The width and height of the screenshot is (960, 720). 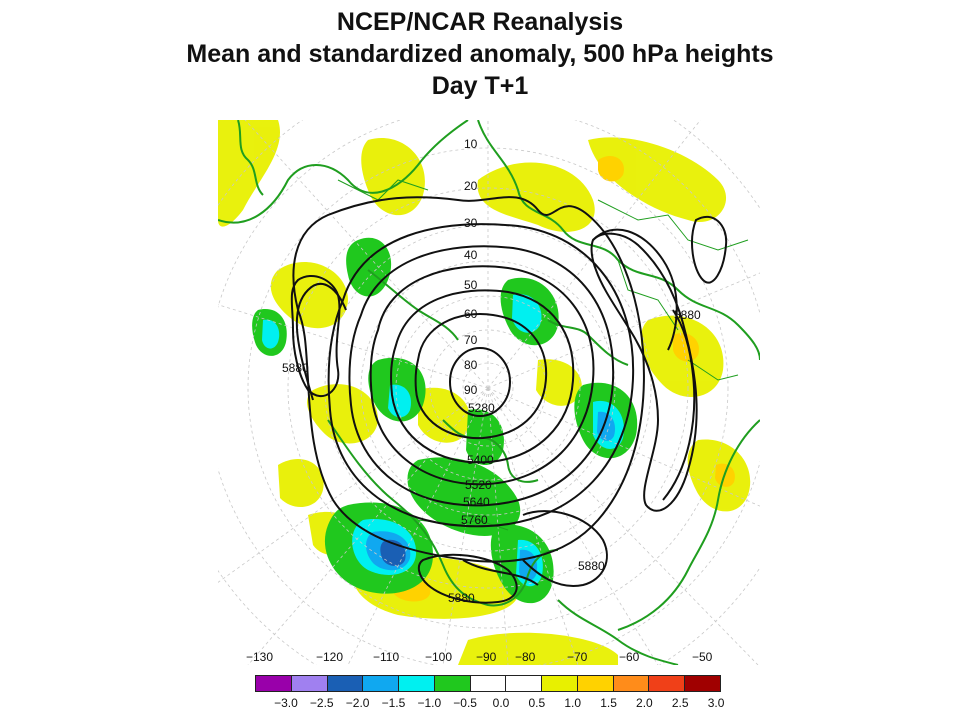 I want to click on colorbar-tick-label: −2.0, so click(x=357, y=703).